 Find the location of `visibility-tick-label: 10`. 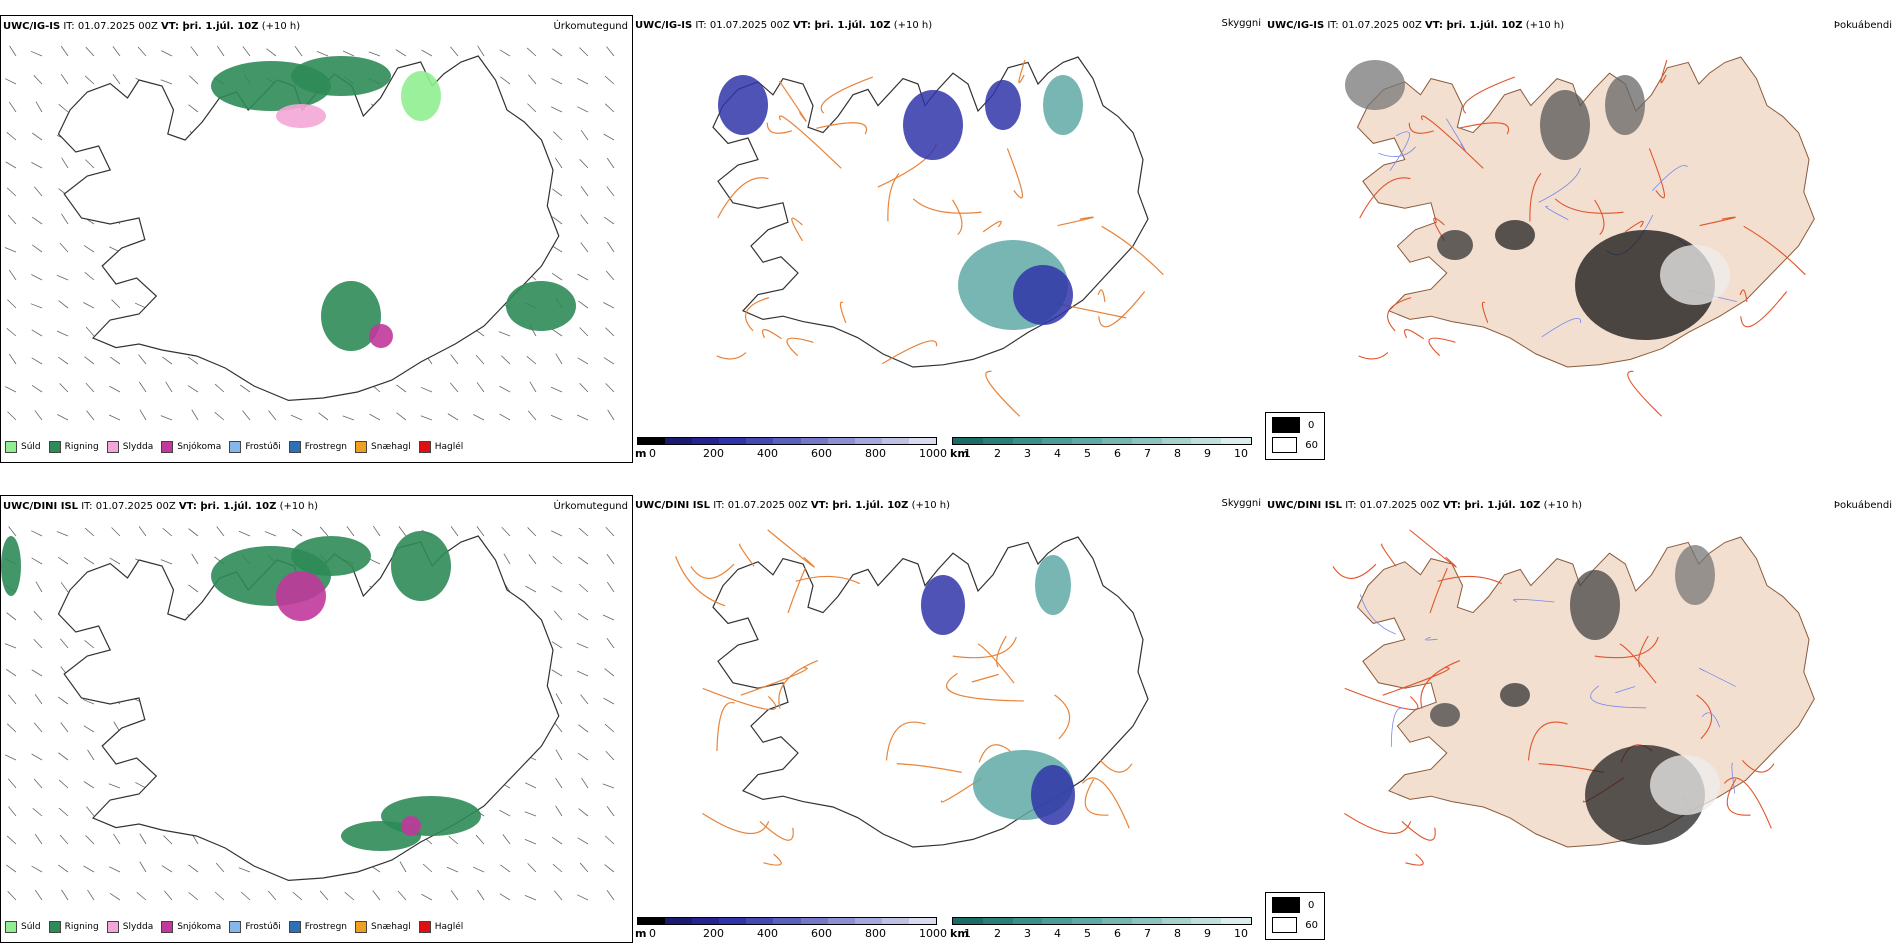

visibility-tick-label: 10 is located at coordinates (1241, 933).